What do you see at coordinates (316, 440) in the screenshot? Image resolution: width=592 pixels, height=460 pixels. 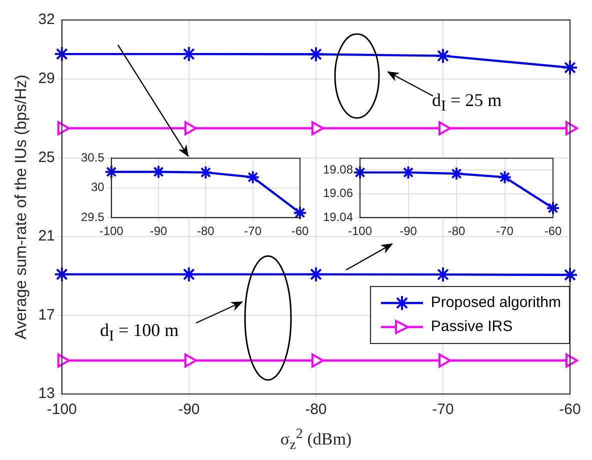 I see `x-axis-title: σ$_{z}$$^{2}$ (dBm)` at bounding box center [316, 440].